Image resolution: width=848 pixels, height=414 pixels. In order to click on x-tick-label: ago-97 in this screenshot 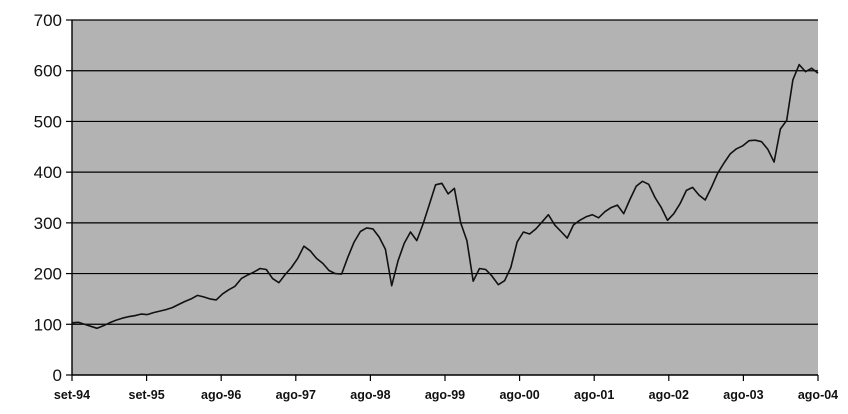, I will do `click(296, 395)`.